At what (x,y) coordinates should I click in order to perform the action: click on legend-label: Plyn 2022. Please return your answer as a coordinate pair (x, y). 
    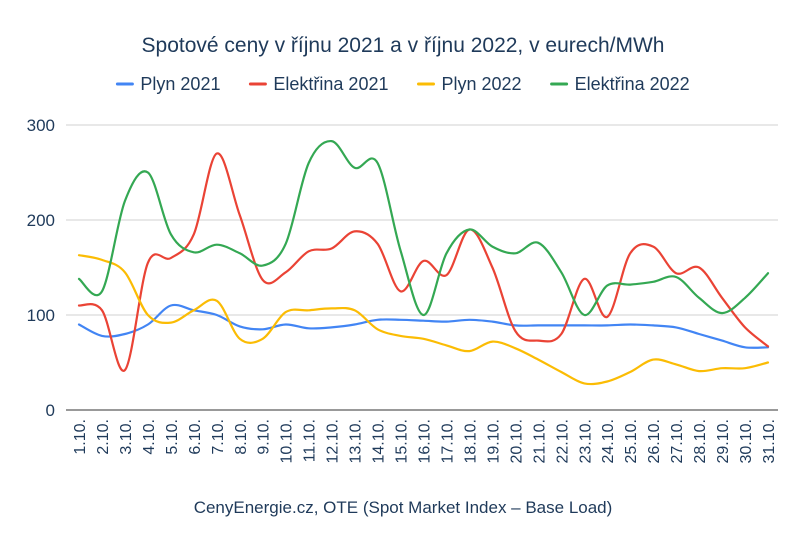
    Looking at the image, I should click on (482, 84).